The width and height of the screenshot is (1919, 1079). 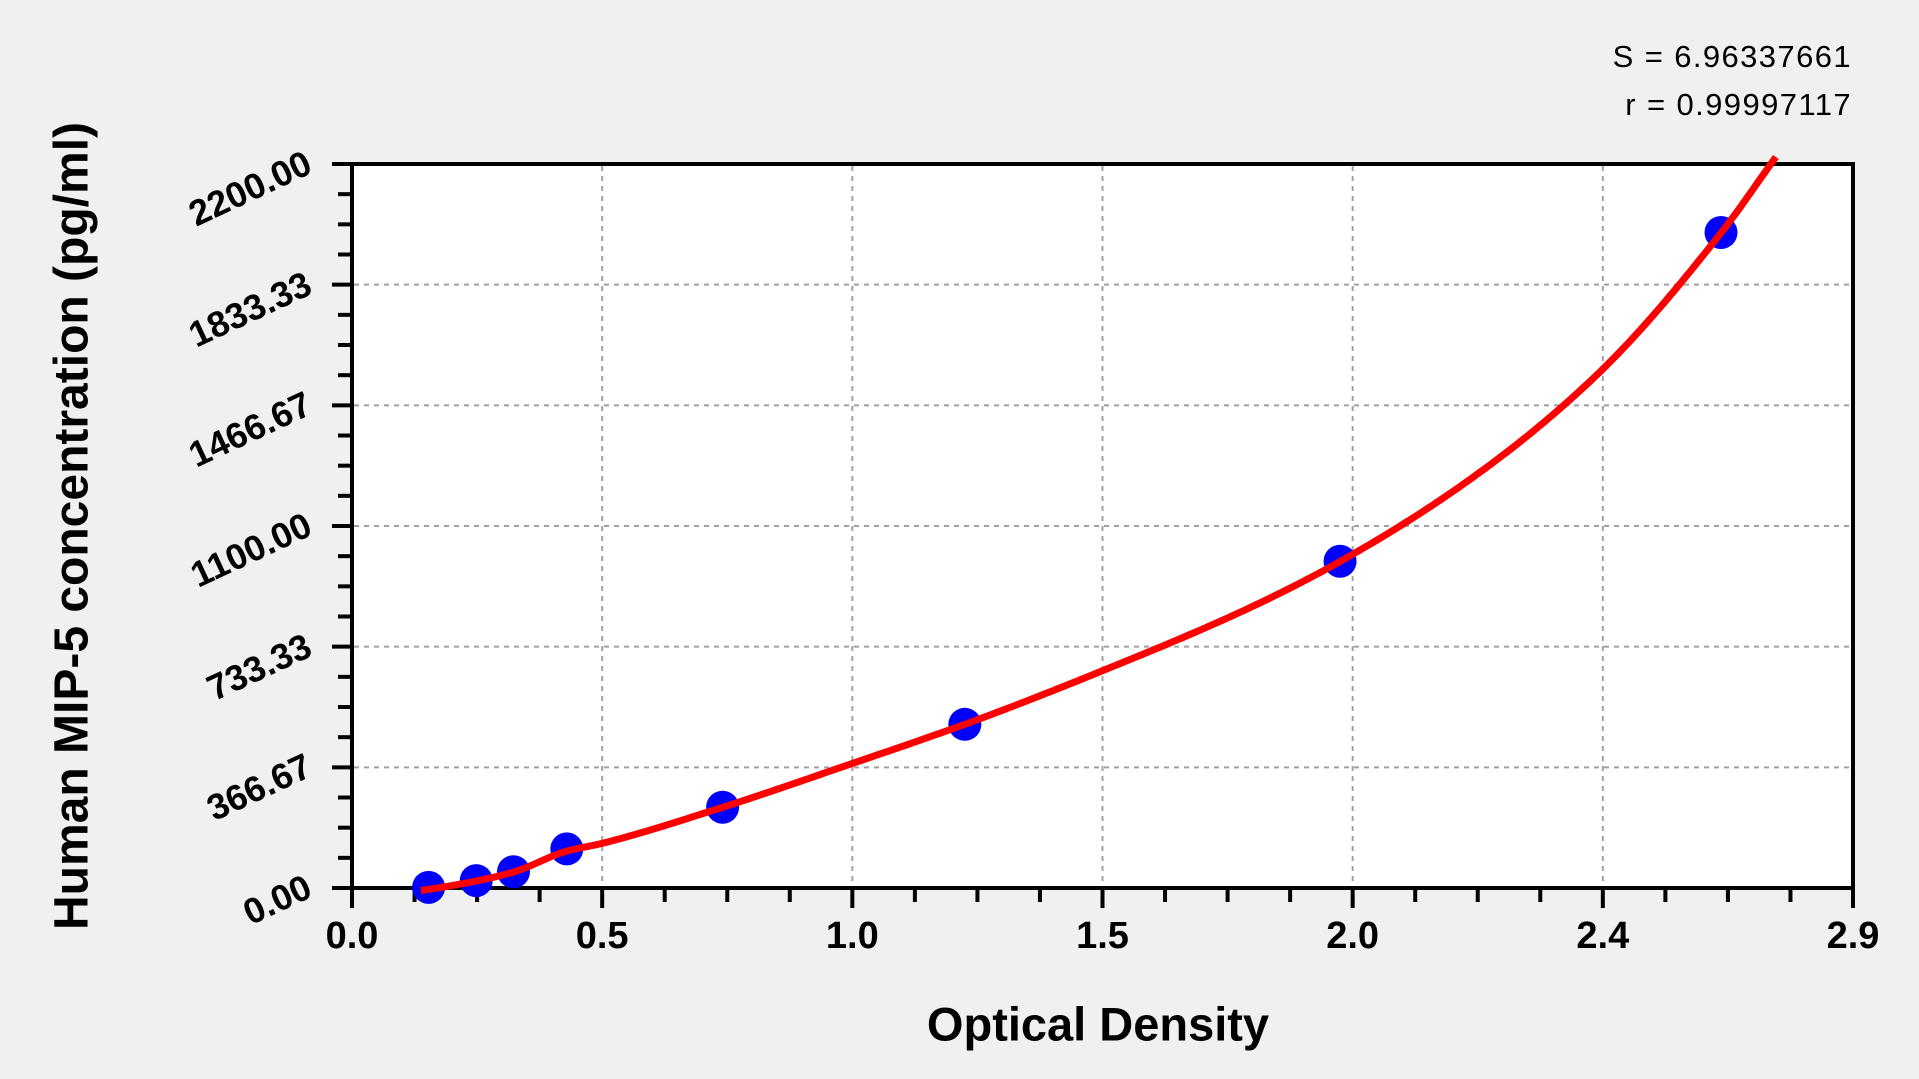 I want to click on fit-statistic-s: S = 6.96337661, so click(x=1732, y=56).